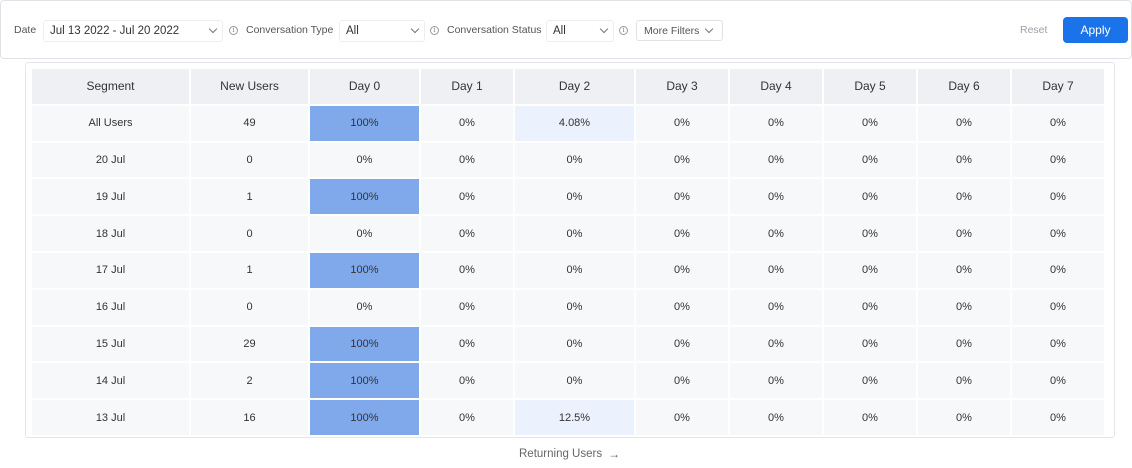 This screenshot has height=468, width=1132. I want to click on conversation-type-select: All, so click(382, 31).